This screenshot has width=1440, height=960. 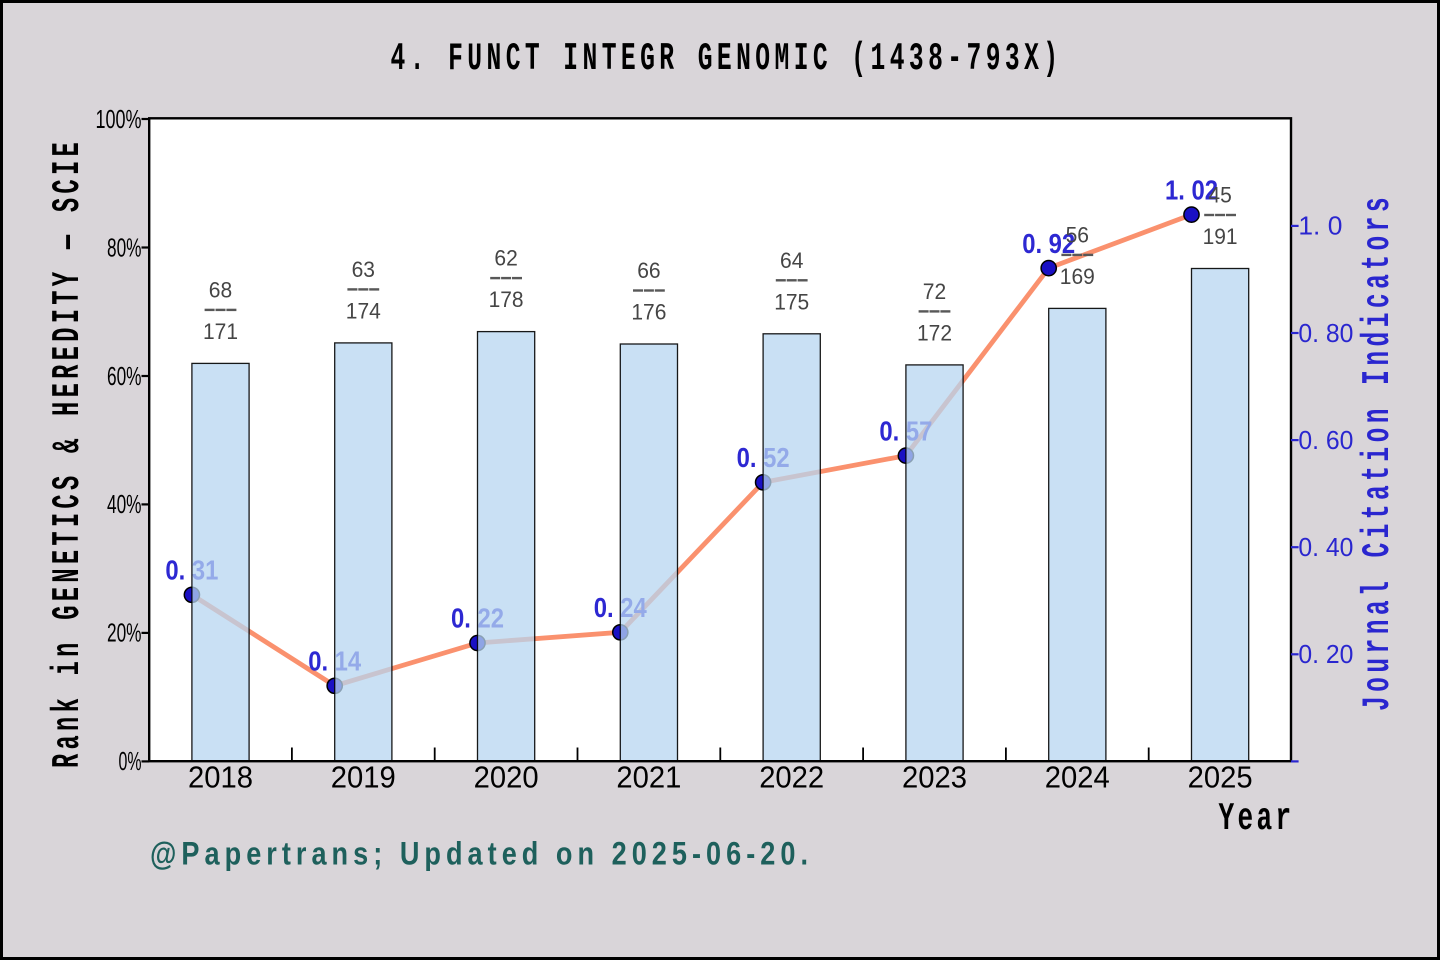 What do you see at coordinates (1320, 226) in the screenshot?
I see `svg-text: 1. 0` at bounding box center [1320, 226].